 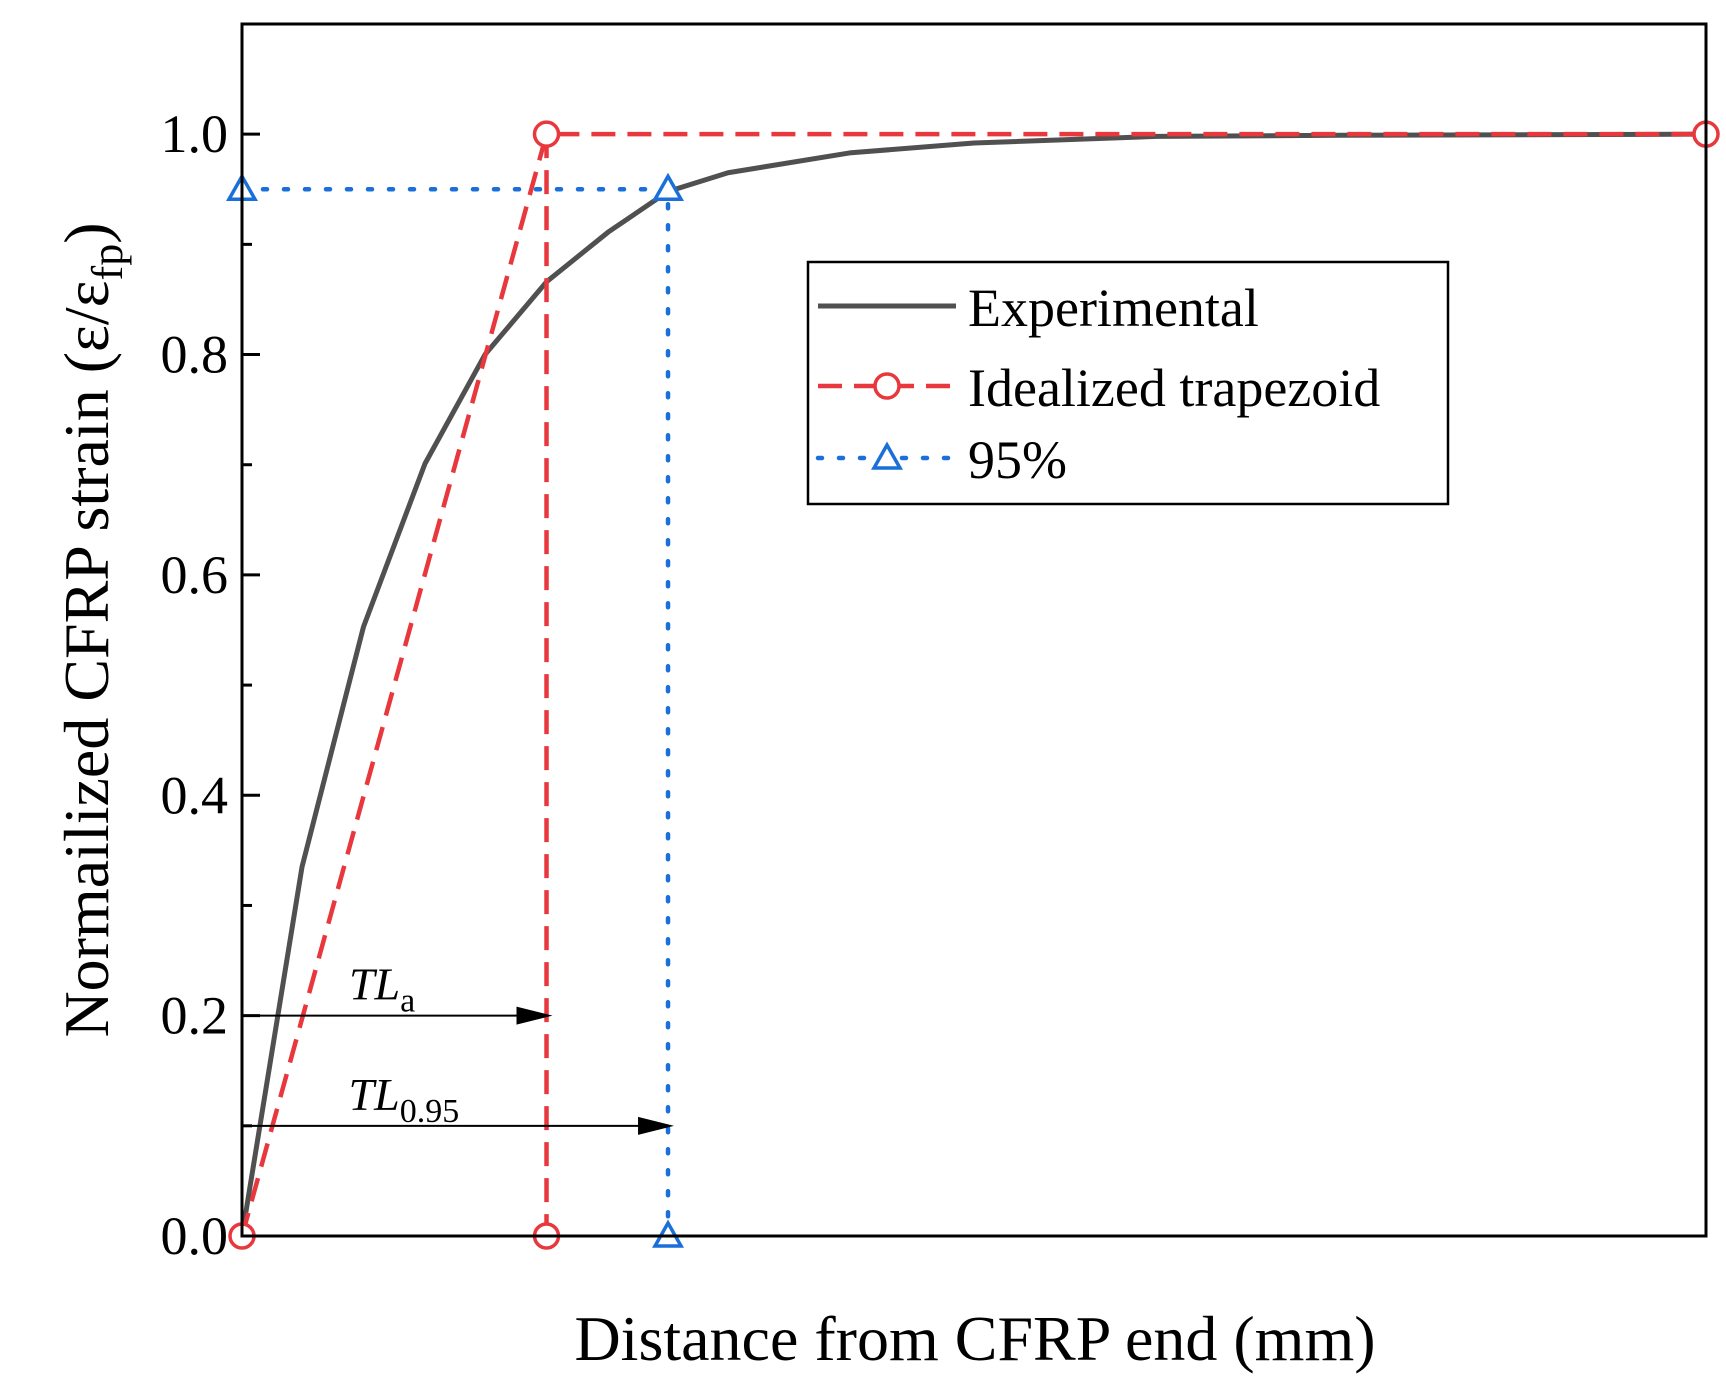 I want to click on y-tick-label: 1.0, so click(x=195, y=134).